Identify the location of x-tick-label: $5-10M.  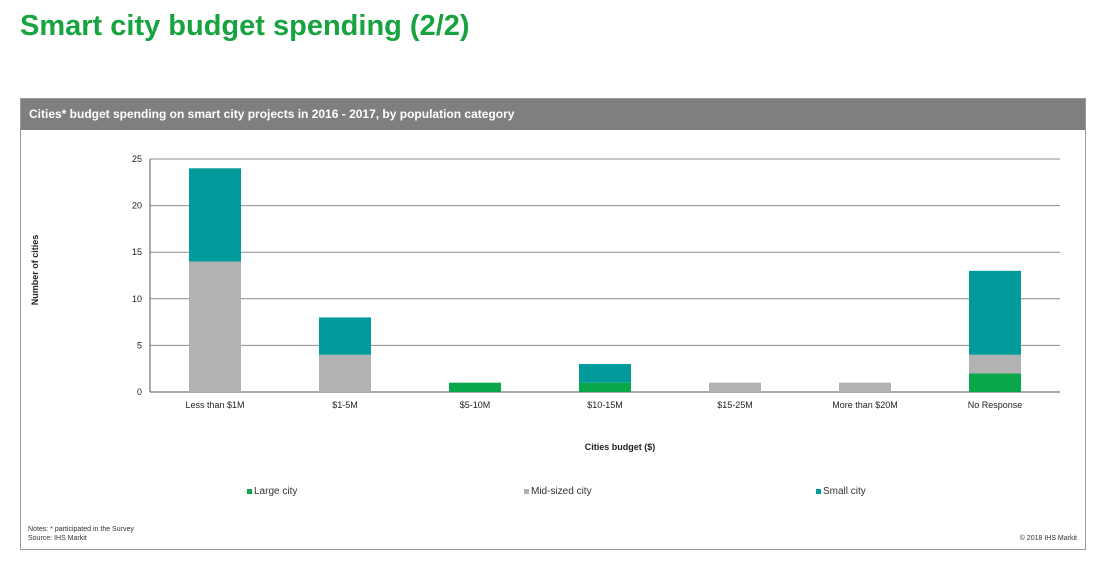
(475, 405).